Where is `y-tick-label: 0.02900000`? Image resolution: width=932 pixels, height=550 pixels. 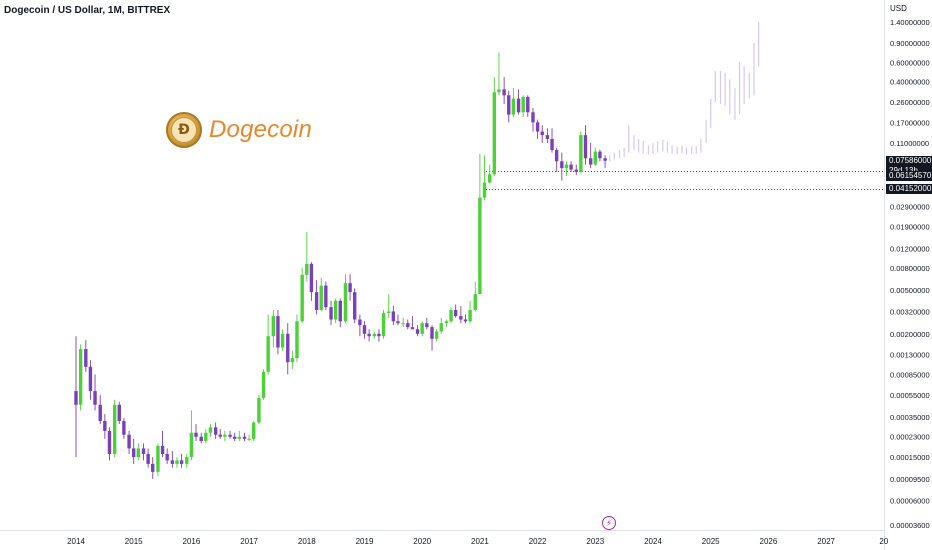 y-tick-label: 0.02900000 is located at coordinates (910, 207).